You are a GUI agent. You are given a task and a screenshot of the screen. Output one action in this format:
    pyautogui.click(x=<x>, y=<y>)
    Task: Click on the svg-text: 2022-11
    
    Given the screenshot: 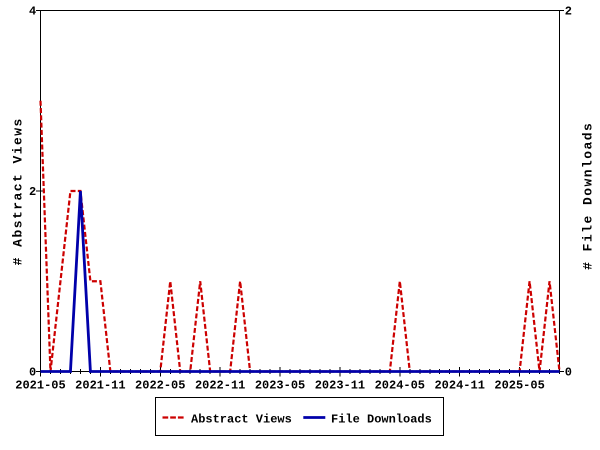 What is the action you would take?
    pyautogui.click(x=220, y=386)
    